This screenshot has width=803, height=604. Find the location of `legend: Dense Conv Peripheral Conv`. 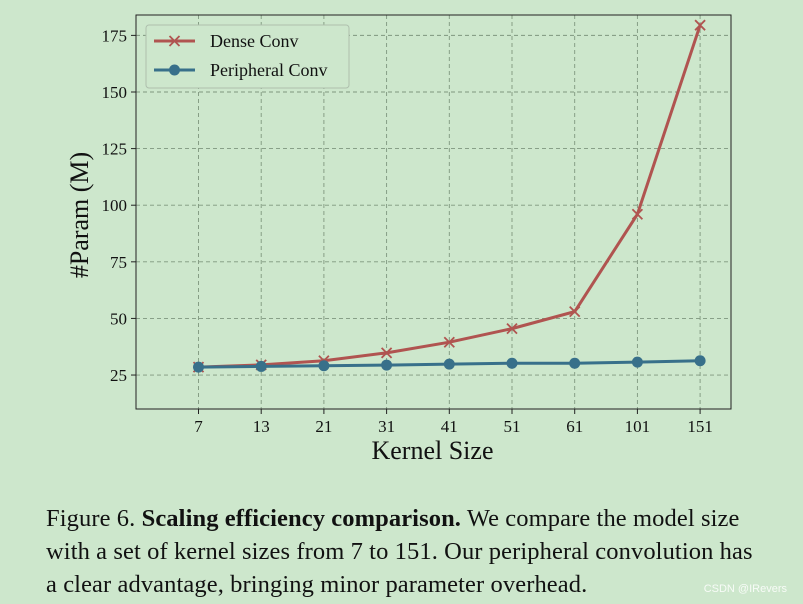

legend: Dense Conv Peripheral Conv is located at coordinates (247, 56).